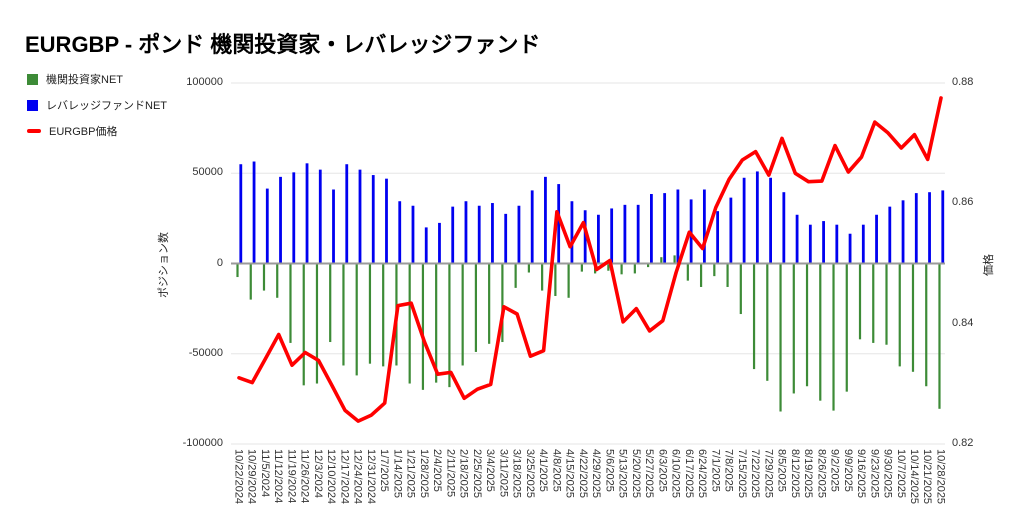 The image size is (1024, 528). Describe the element at coordinates (317, 473) in the screenshot. I see `x-tick-label: 12/3/2024` at that location.